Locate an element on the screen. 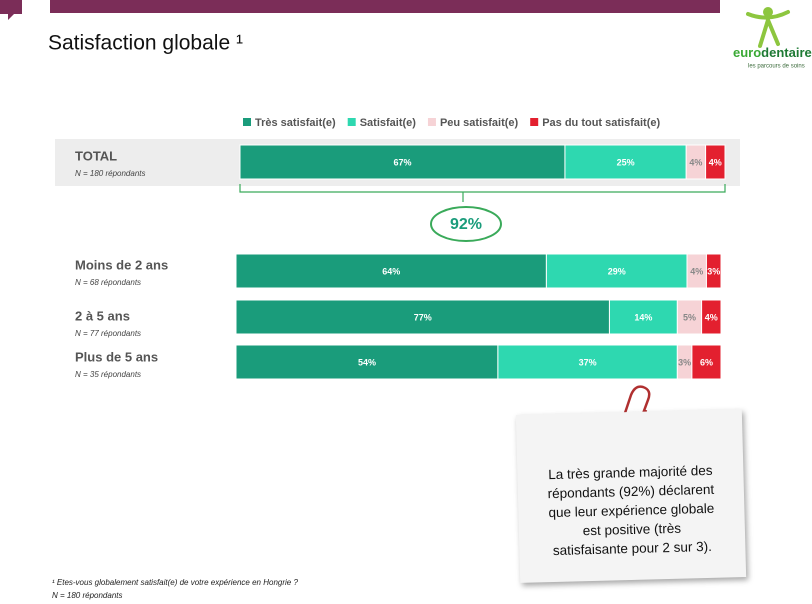  legend-label: Pas du tout satisfait(e) is located at coordinates (601, 123).